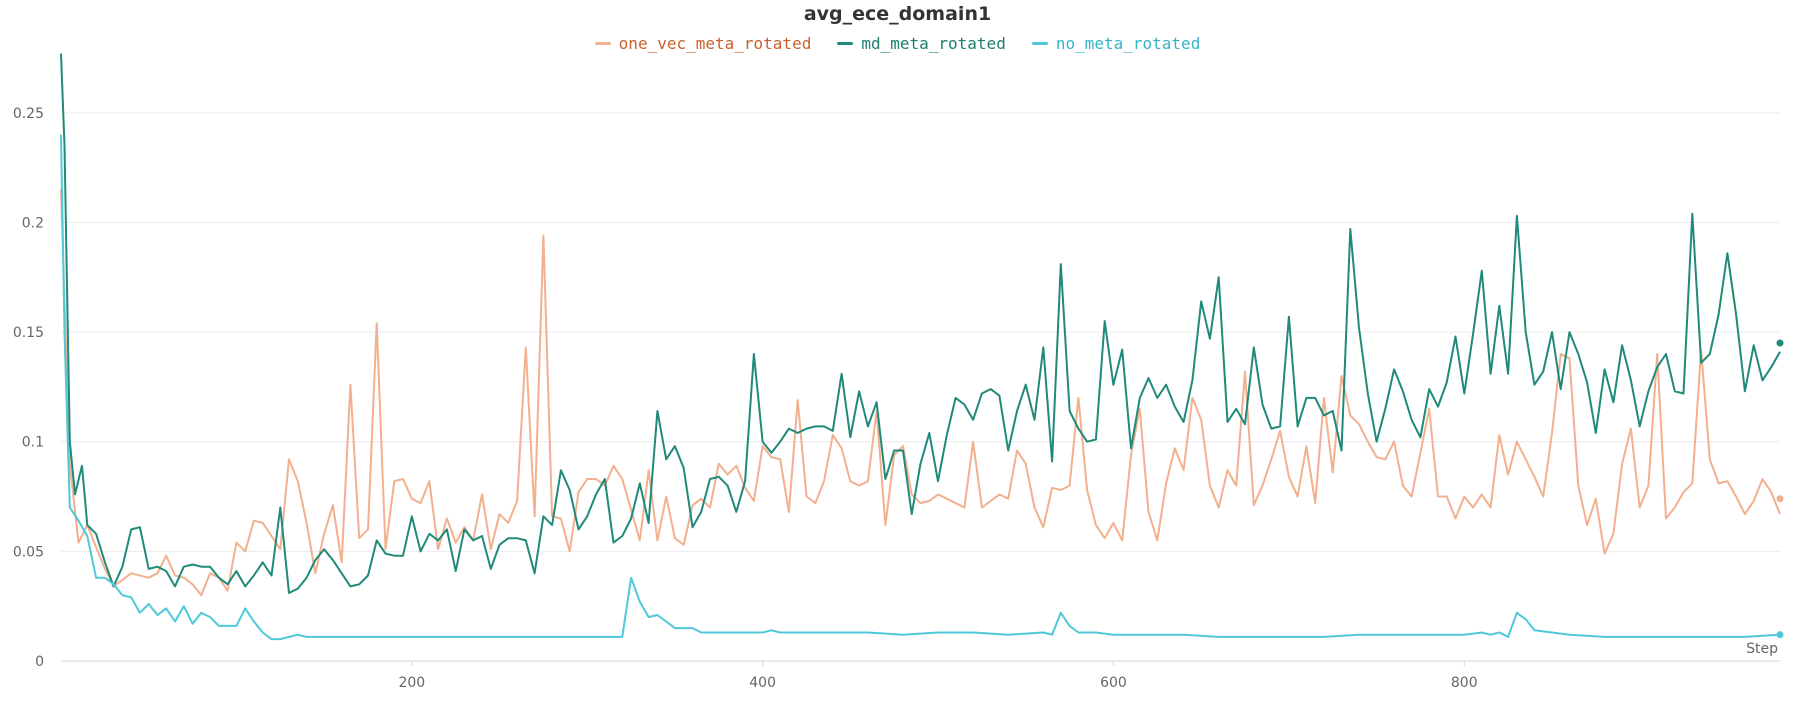  What do you see at coordinates (1128, 43) in the screenshot?
I see `legend-label-no-meta: no_meta_rotated` at bounding box center [1128, 43].